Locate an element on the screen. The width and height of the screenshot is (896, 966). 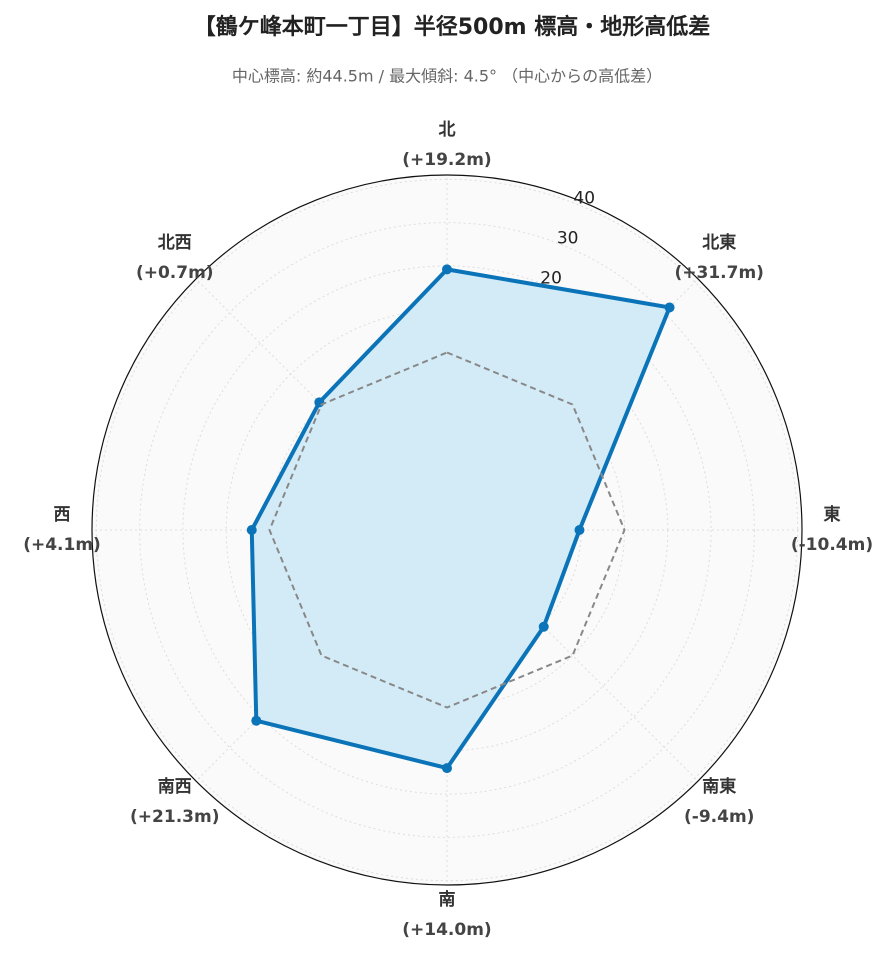
r-tick-label: 30 is located at coordinates (568, 239).